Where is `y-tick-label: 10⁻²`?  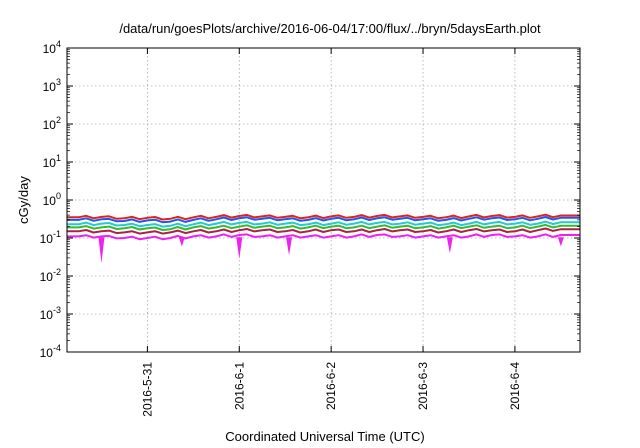 y-tick-label: 10⁻² is located at coordinates (50, 275).